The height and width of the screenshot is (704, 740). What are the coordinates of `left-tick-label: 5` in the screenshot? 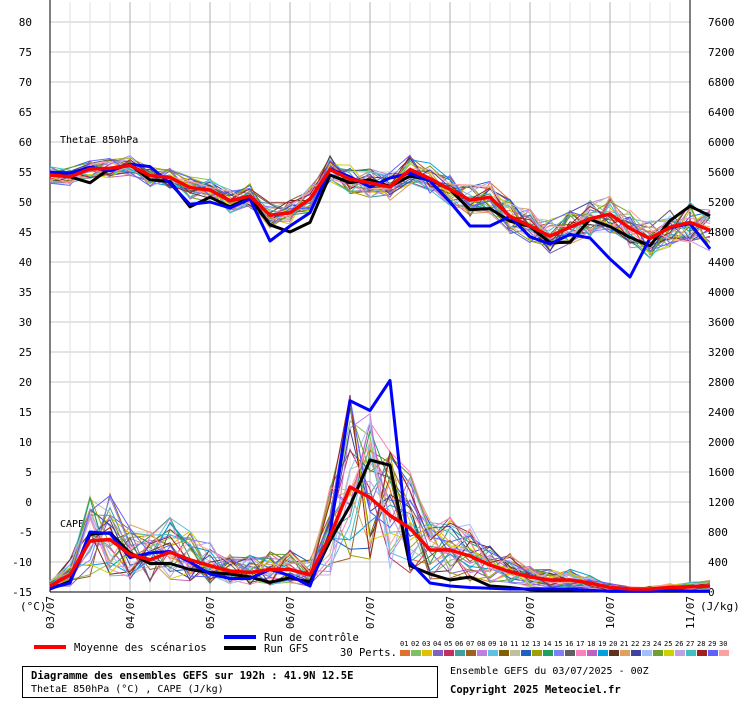 It's located at (28, 472).